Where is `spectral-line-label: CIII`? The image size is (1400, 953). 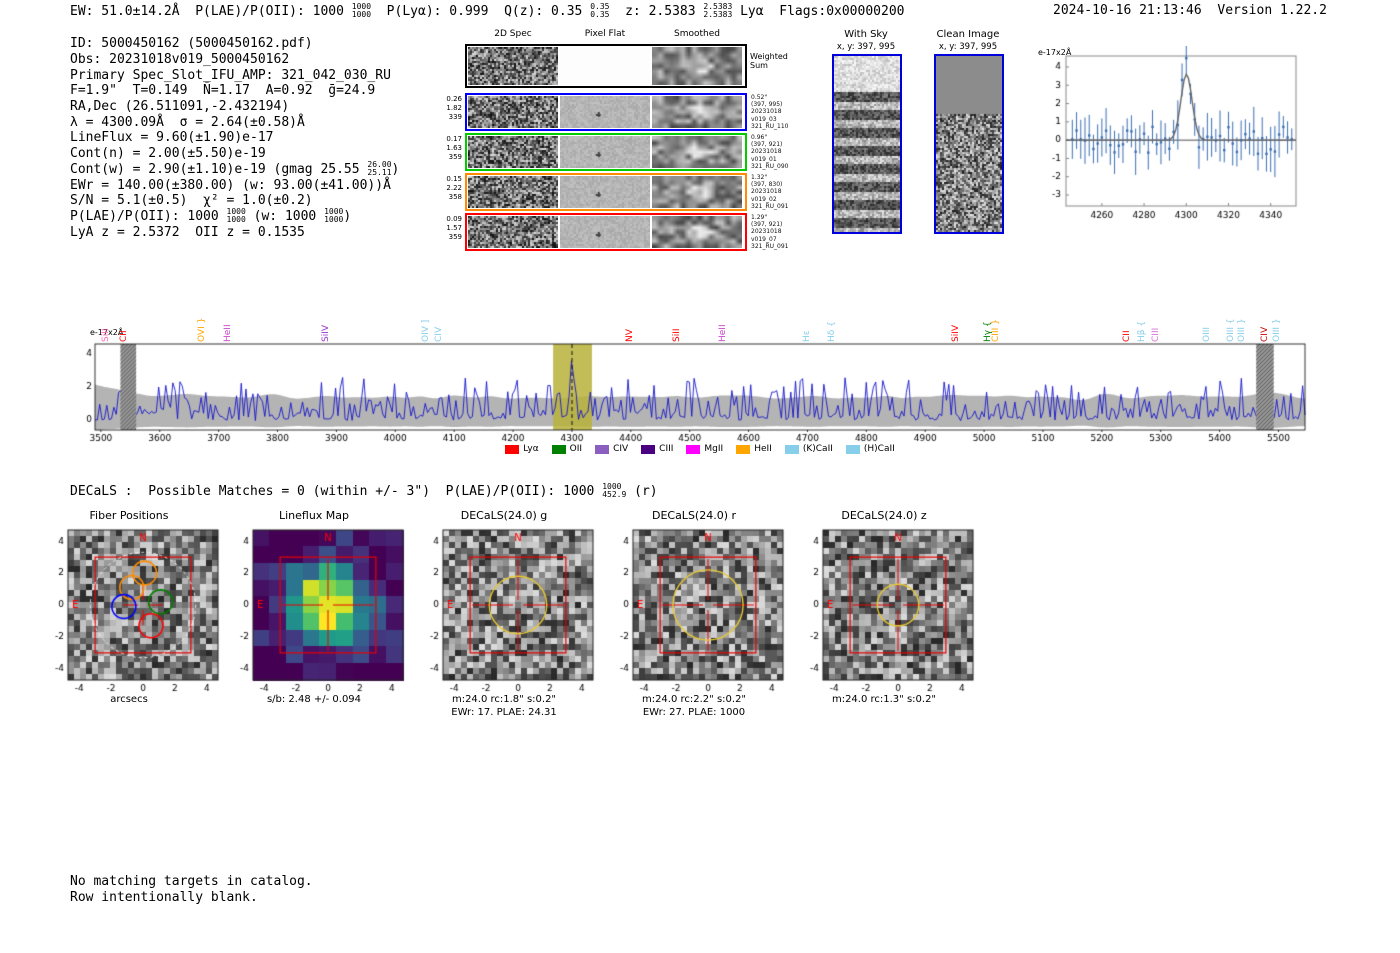 spectral-line-label: CIII is located at coordinates (1156, 334).